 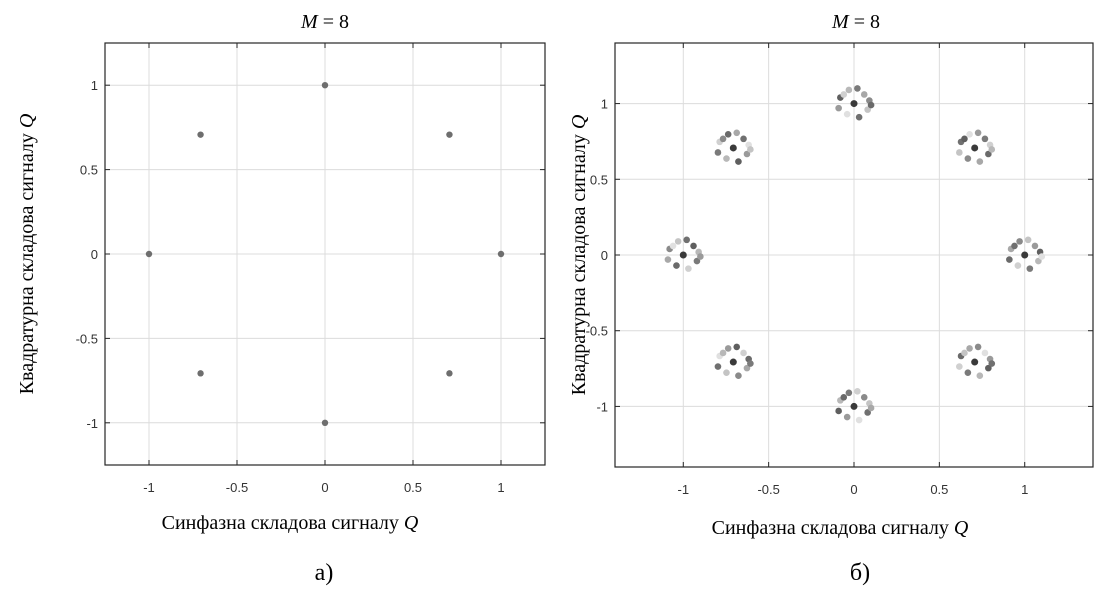 What do you see at coordinates (324, 487) in the screenshot?
I see `x-tick-label: 0` at bounding box center [324, 487].